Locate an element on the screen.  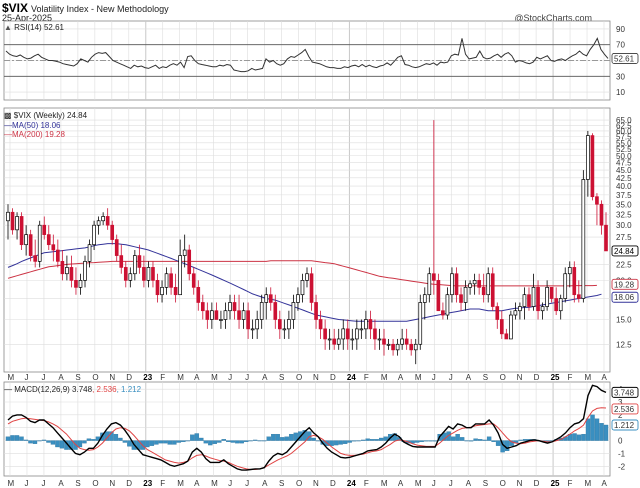
rsi-value: 52.61 is located at coordinates (53, 27).